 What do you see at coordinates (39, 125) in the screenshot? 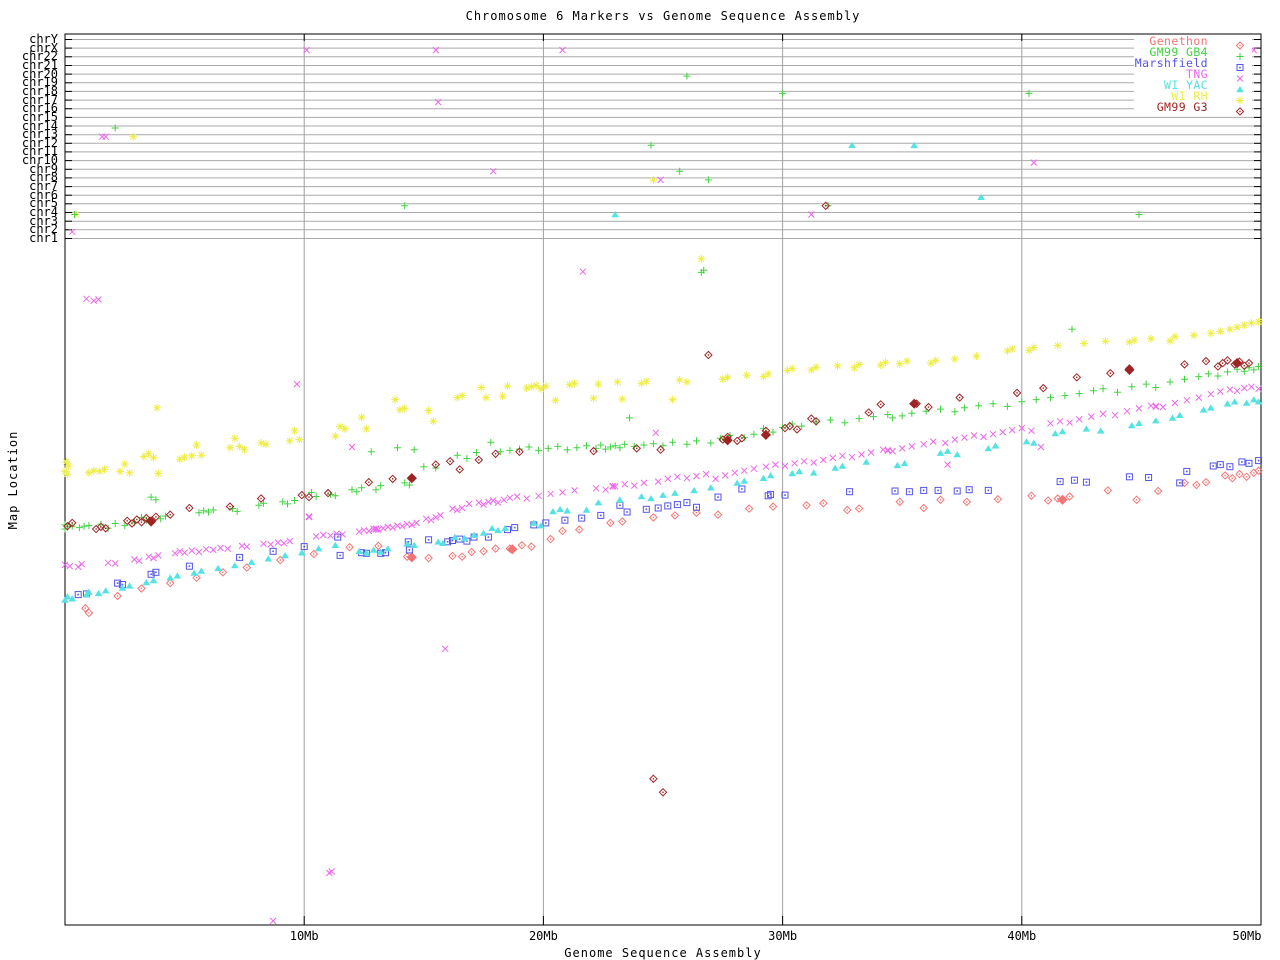
I see `chrom-label-chr14: chr14` at bounding box center [39, 125].